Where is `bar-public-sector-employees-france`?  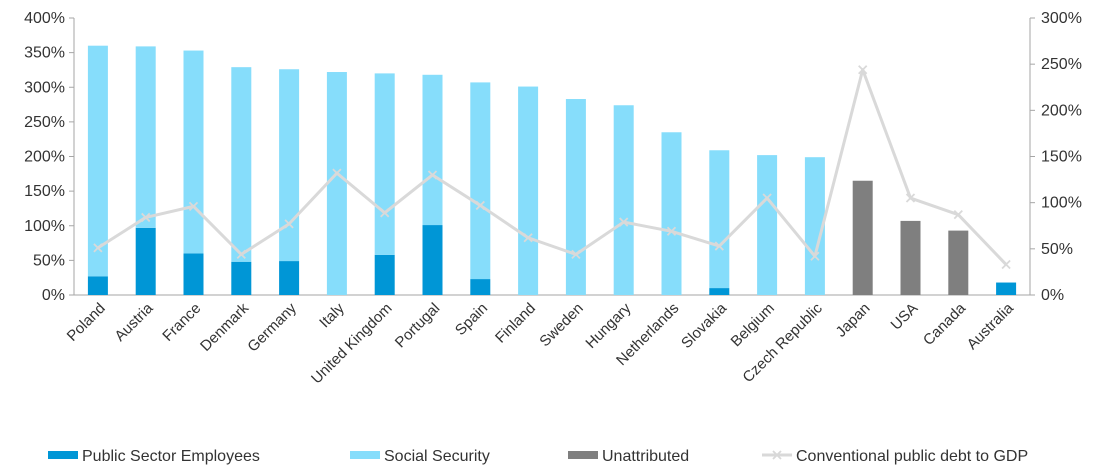 bar-public-sector-employees-france is located at coordinates (193, 274).